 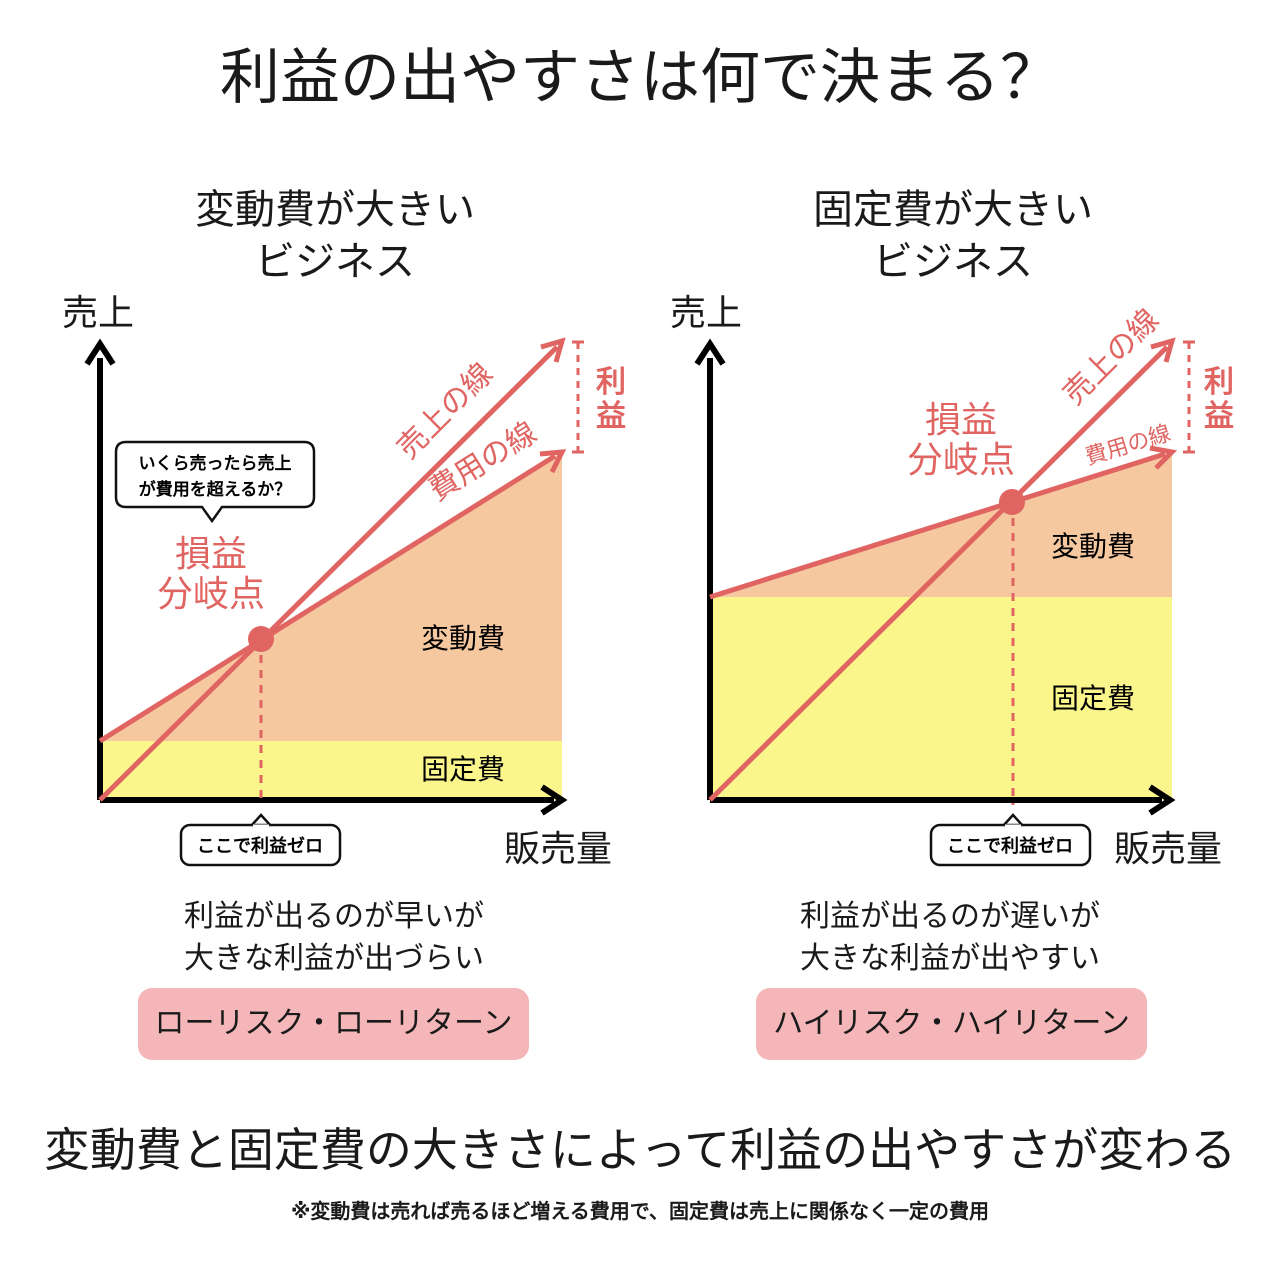 What do you see at coordinates (937, 525) in the screenshot?
I see `right-cost-line` at bounding box center [937, 525].